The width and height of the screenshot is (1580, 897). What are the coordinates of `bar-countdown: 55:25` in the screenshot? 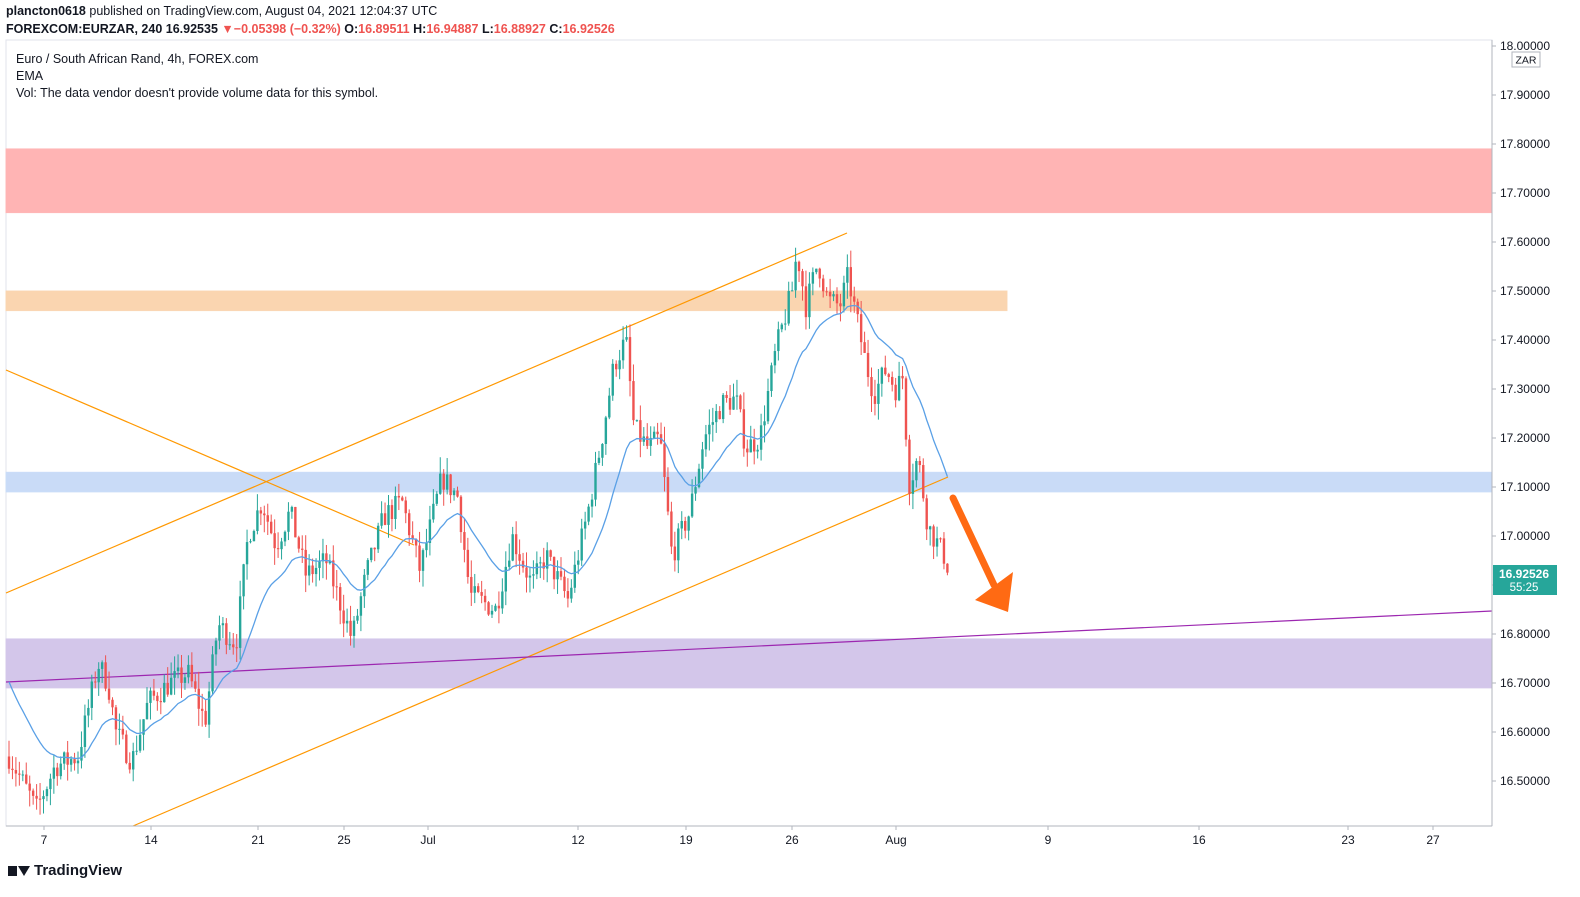 It's located at (1524, 588).